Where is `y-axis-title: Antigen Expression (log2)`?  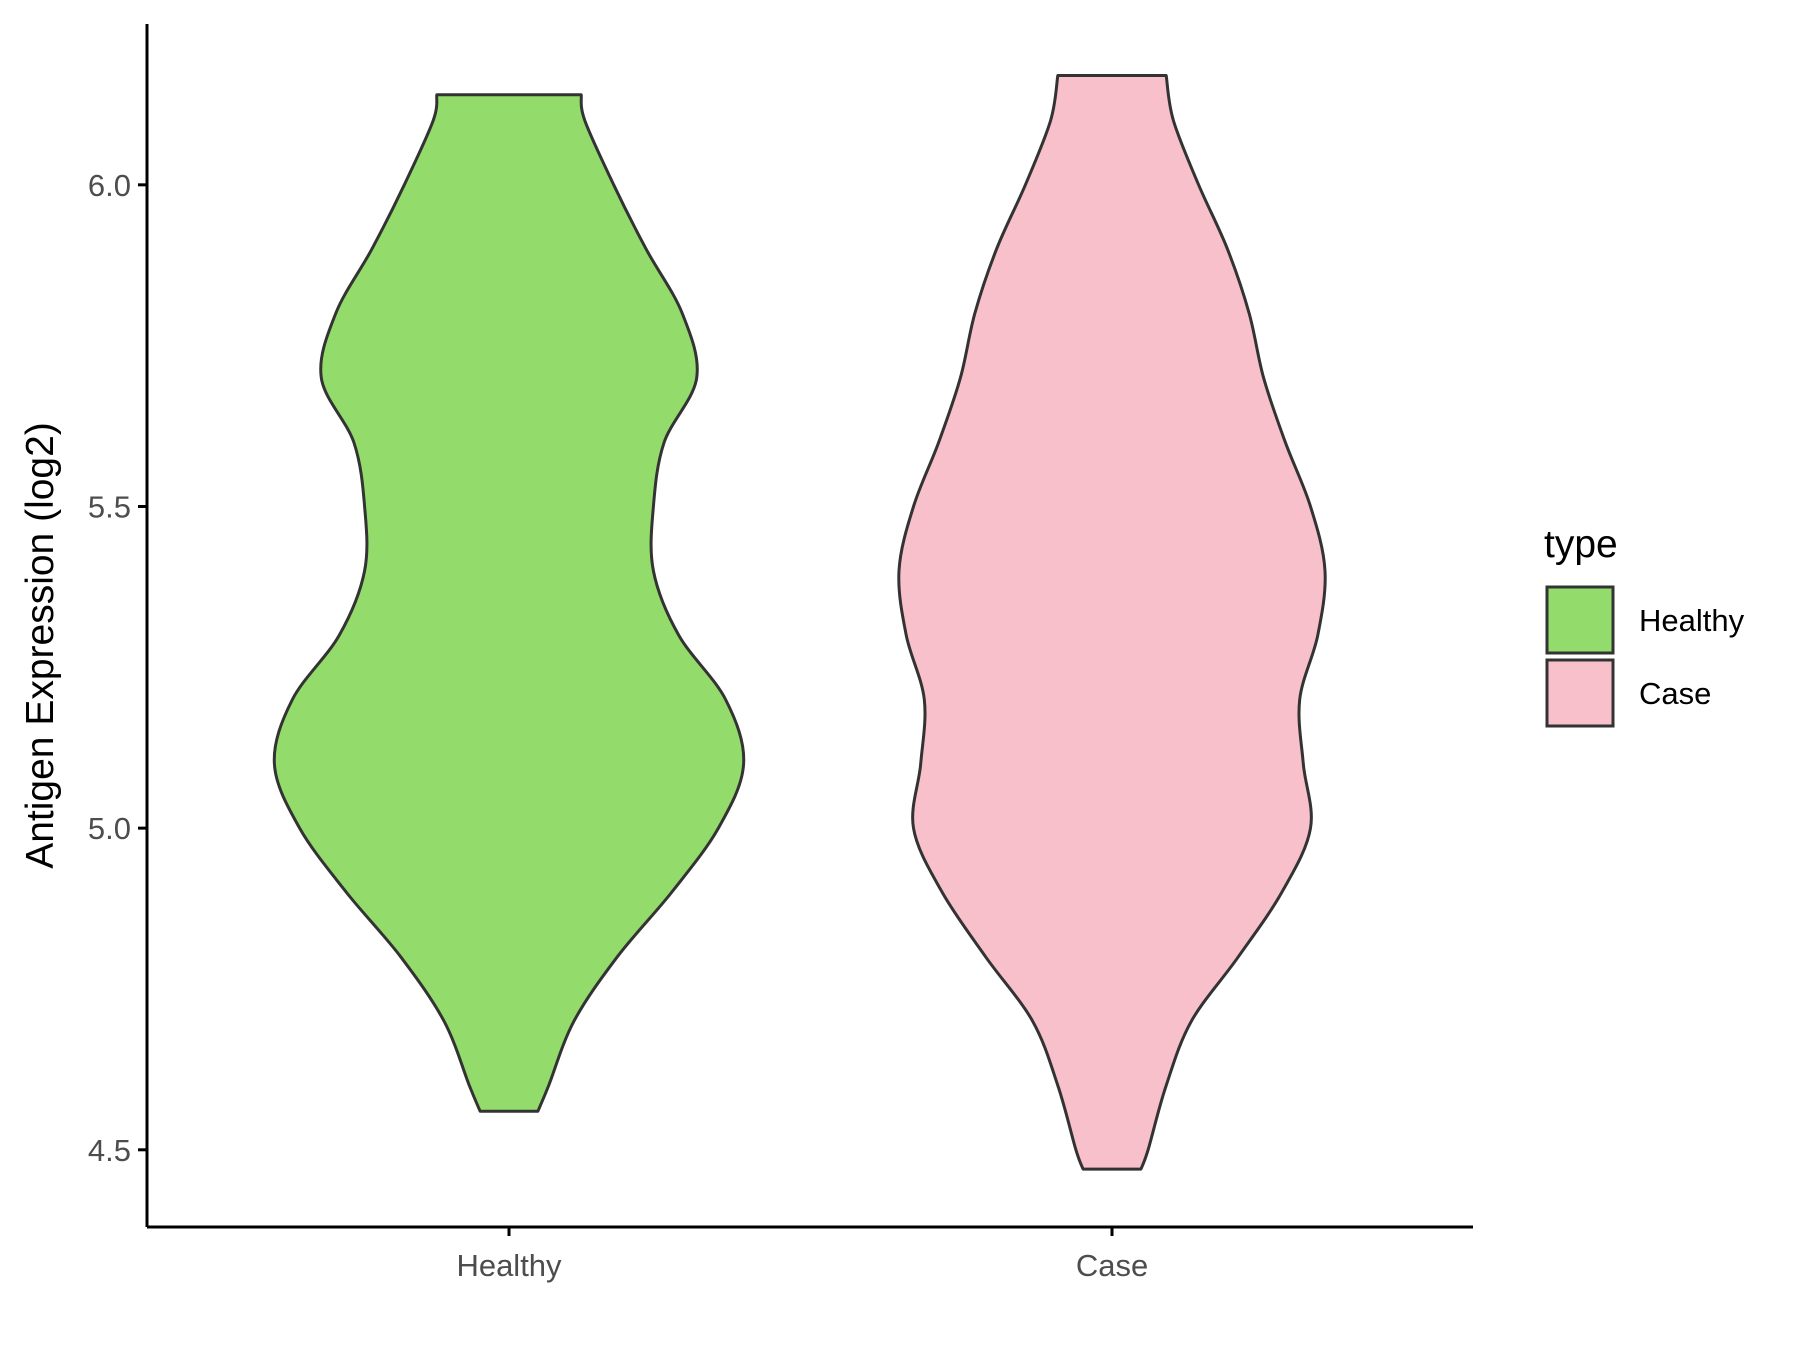
y-axis-title: Antigen Expression (log2) is located at coordinates (40, 645).